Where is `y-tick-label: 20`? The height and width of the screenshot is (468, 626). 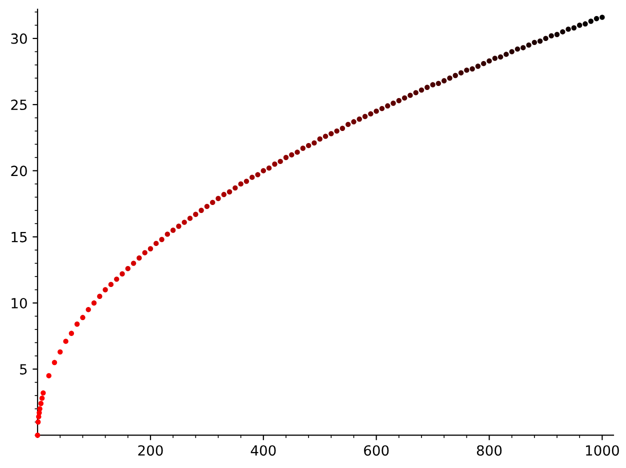 y-tick-label: 20 is located at coordinates (19, 171).